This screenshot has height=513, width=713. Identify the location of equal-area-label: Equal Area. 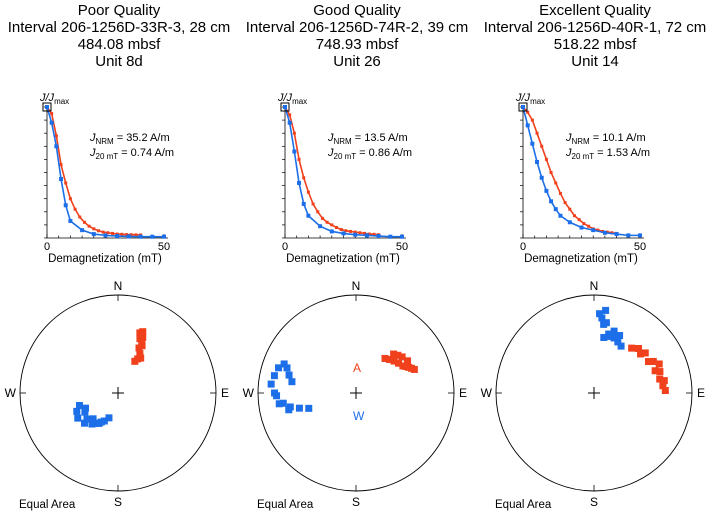
(523, 505).